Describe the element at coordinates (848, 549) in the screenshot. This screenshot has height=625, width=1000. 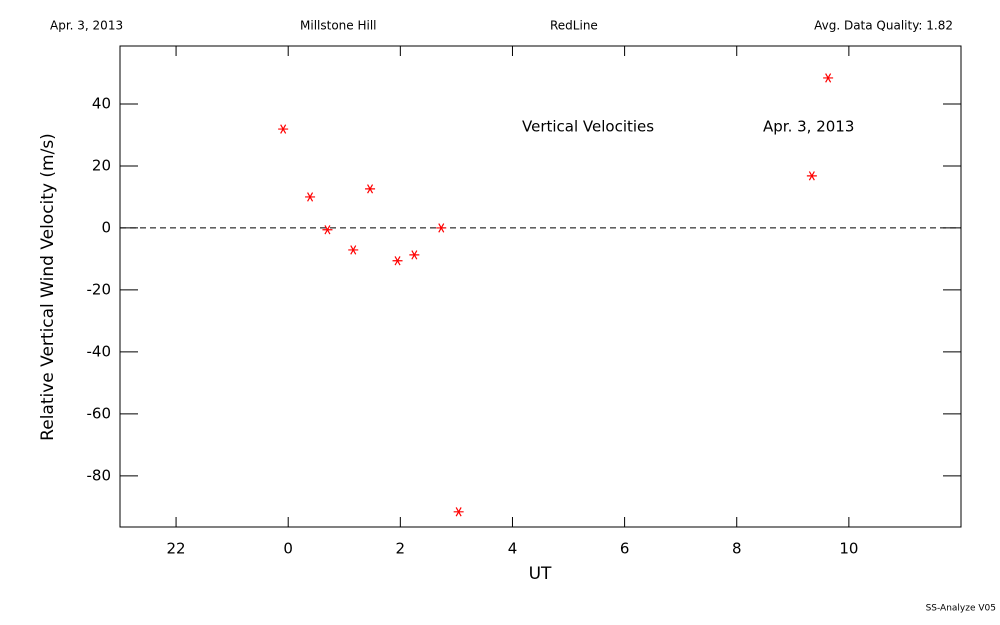
I see `x-tick-label: 10` at that location.